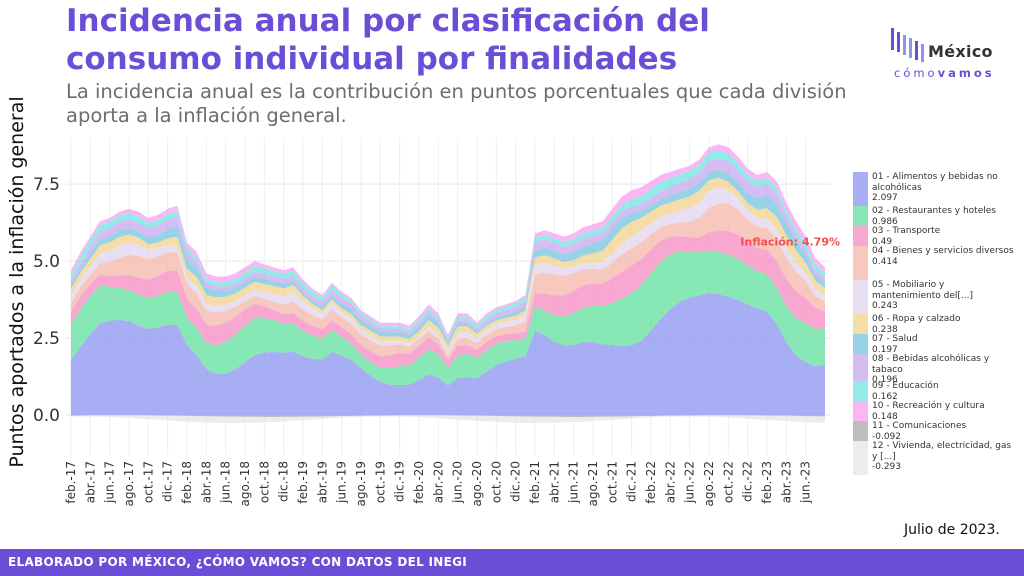 The width and height of the screenshot is (1024, 576). I want to click on x-tick-label: ago.-17, so click(129, 484).